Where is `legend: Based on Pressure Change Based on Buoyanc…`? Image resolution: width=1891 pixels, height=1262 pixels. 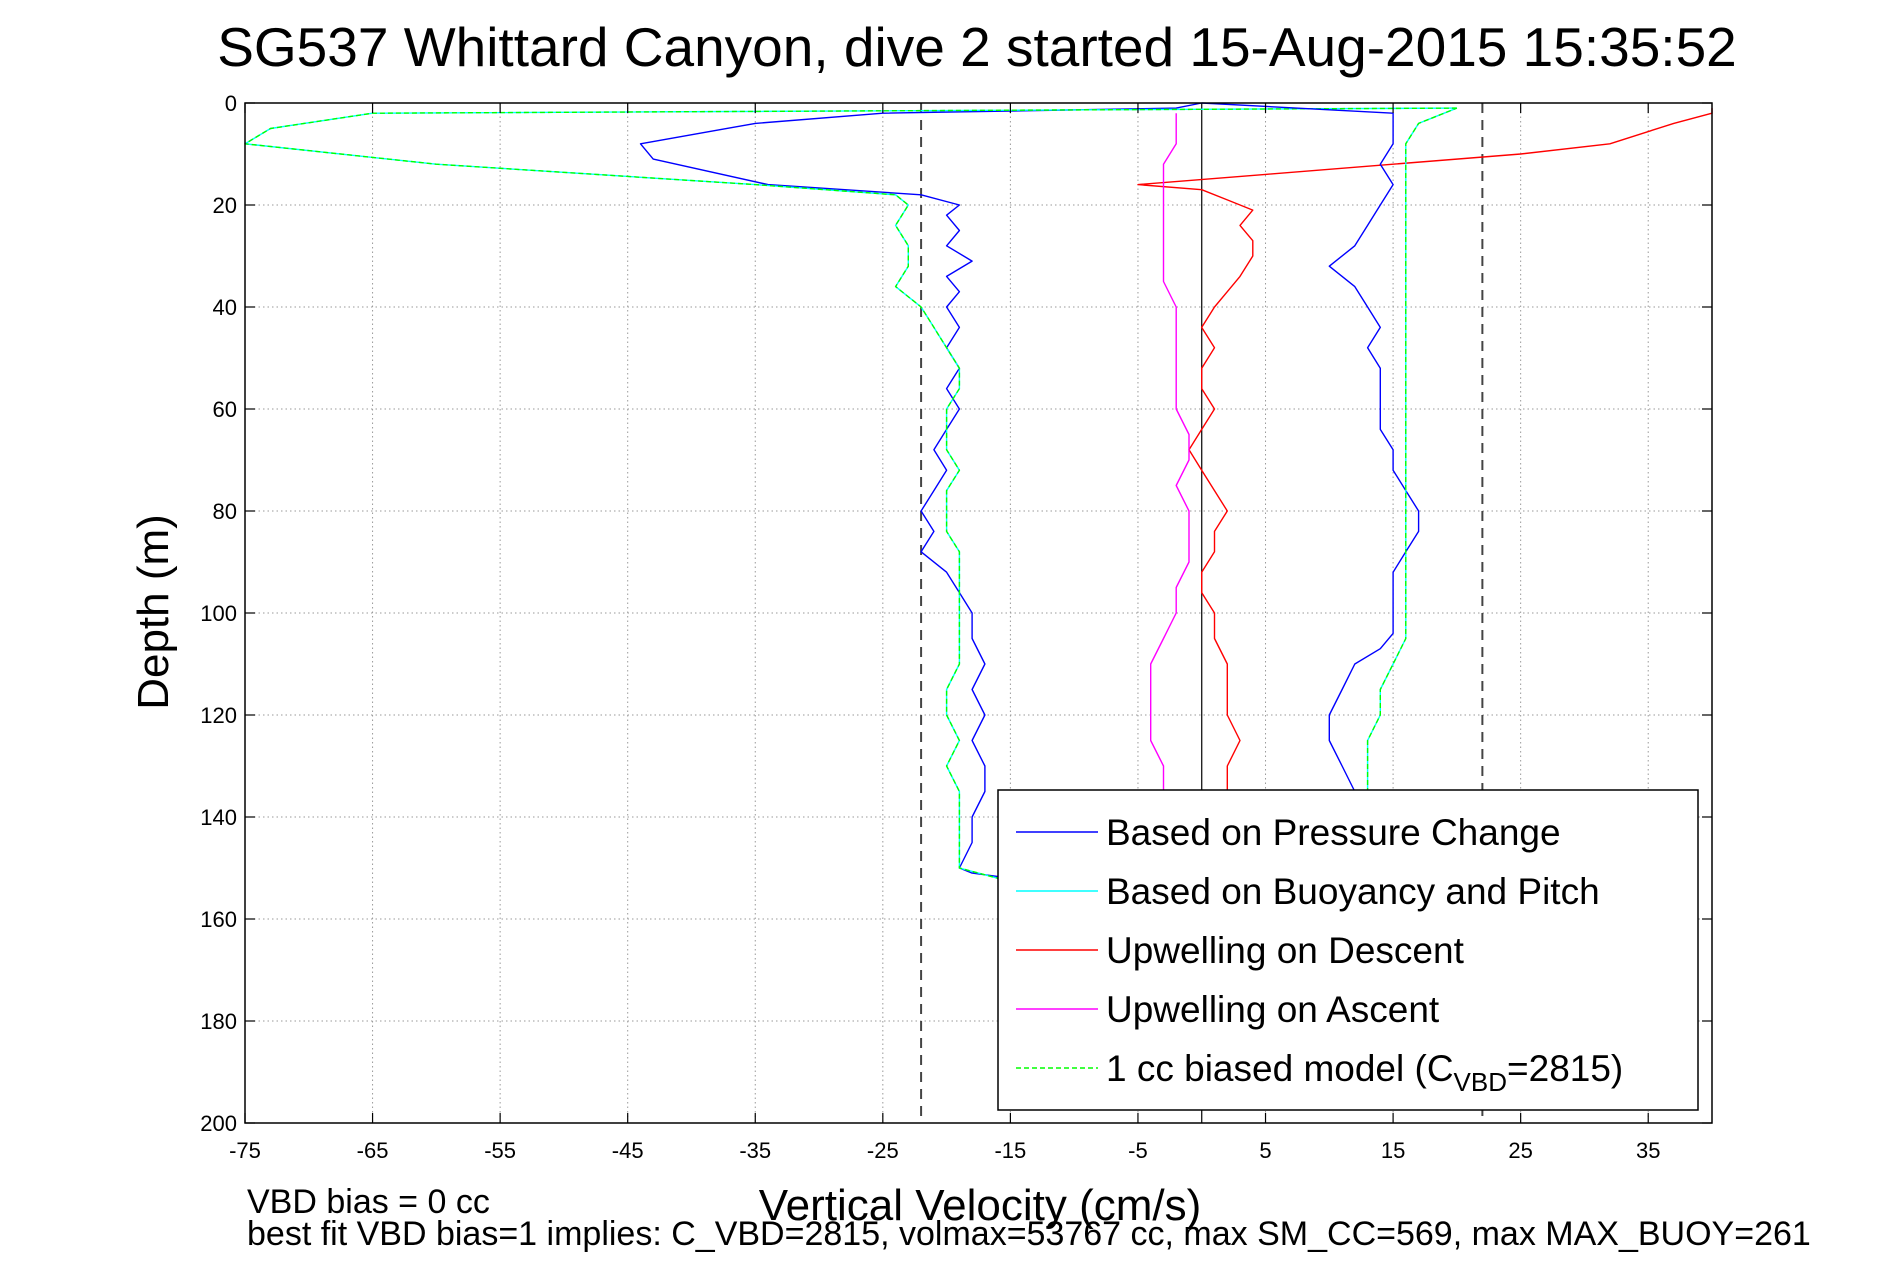 legend: Based on Pressure Change Based on Buoyanc… is located at coordinates (1348, 950).